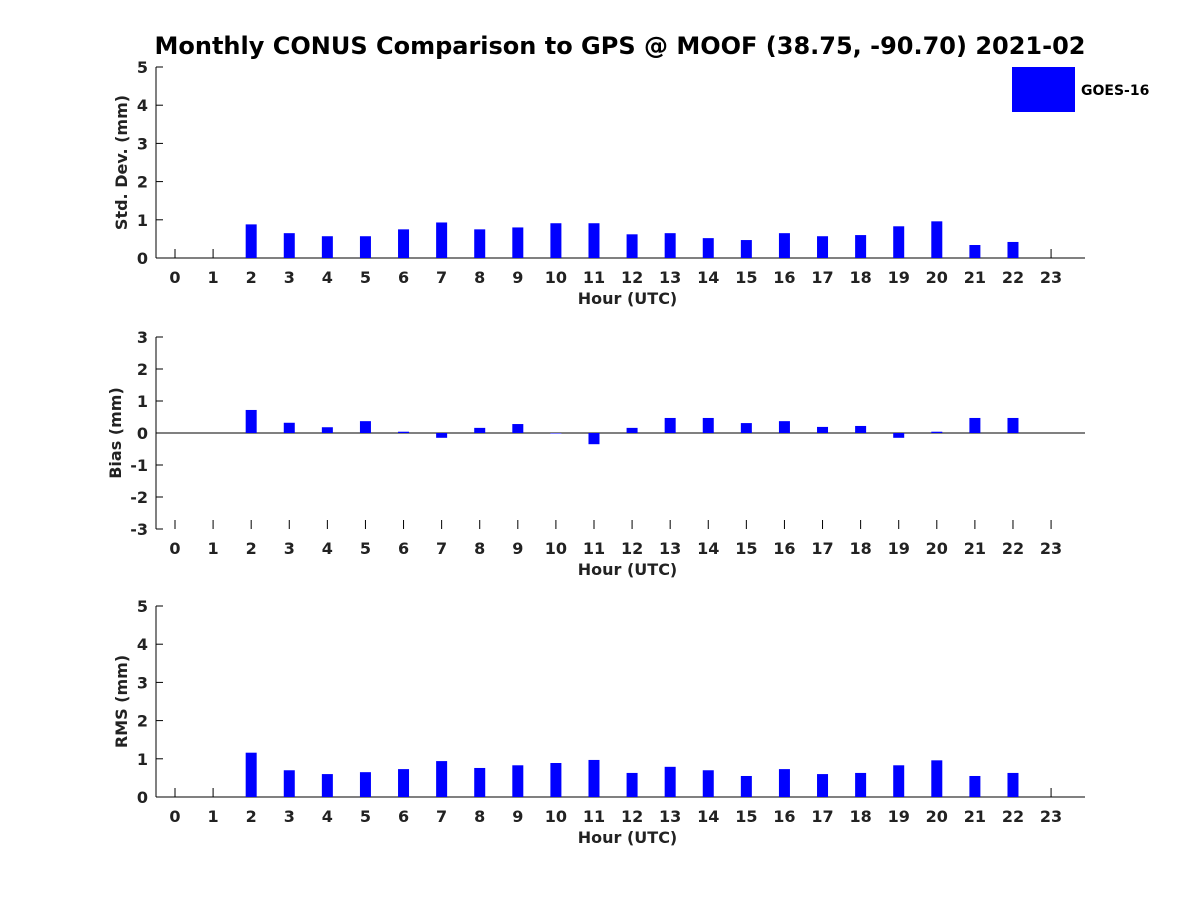 The height and width of the screenshot is (900, 1200). Describe the element at coordinates (556, 277) in the screenshot. I see `x-tick-label: 10` at that location.